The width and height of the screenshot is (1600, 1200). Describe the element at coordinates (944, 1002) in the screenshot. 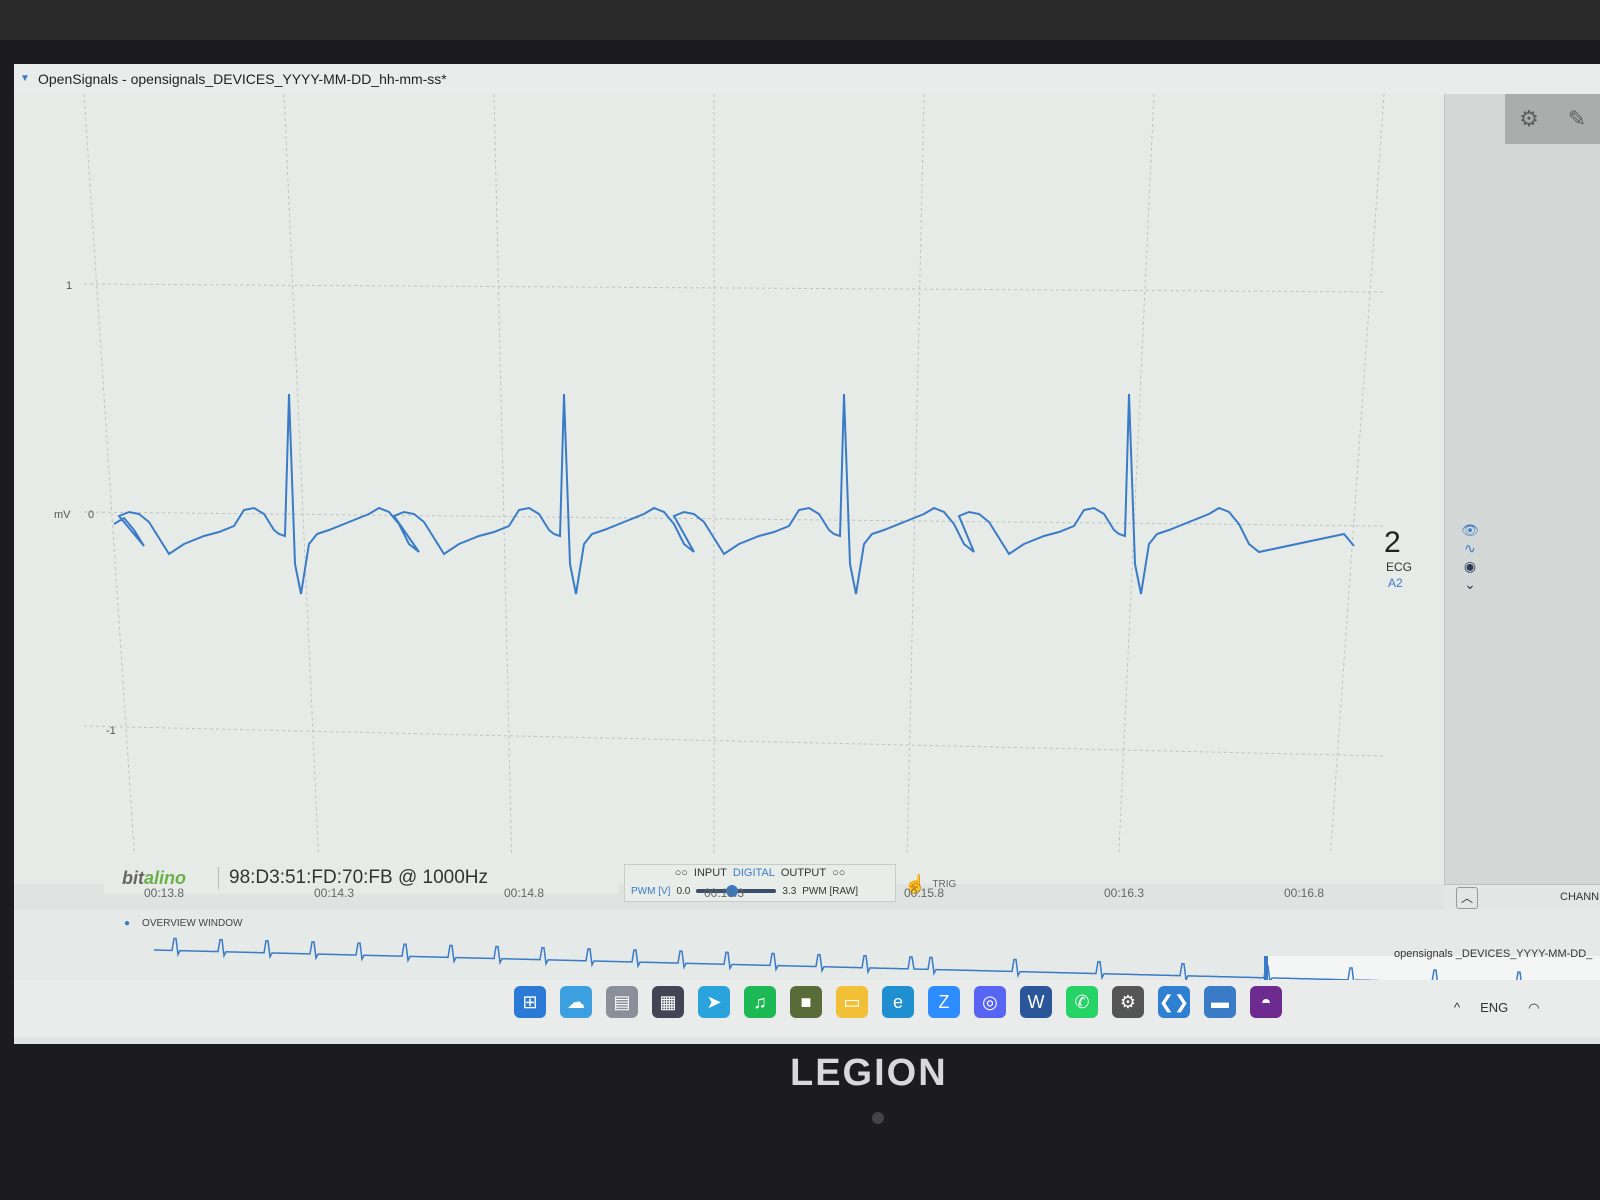

I see `zoom-icon: Z` at that location.